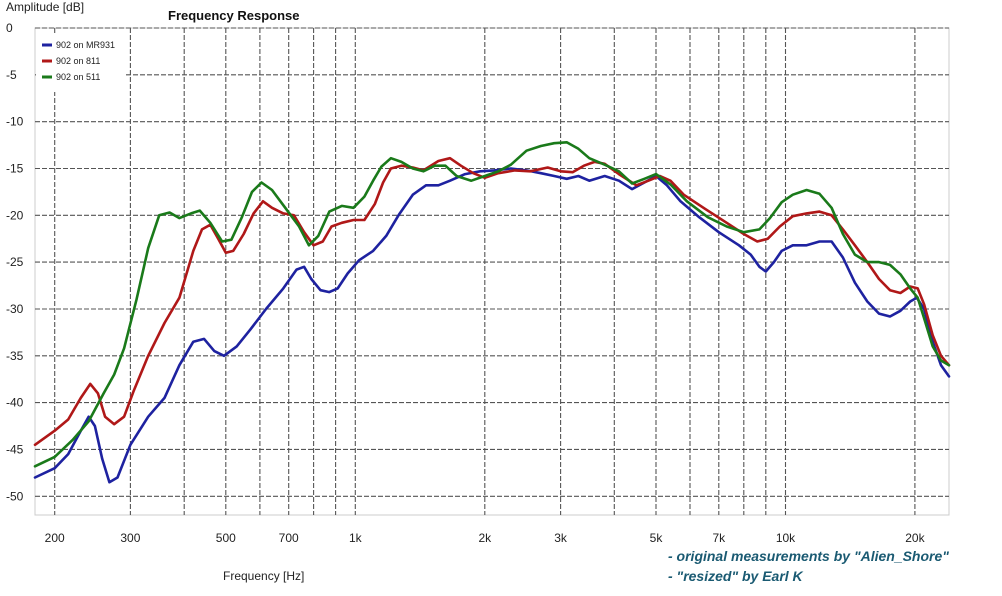 This screenshot has width=1002, height=596. I want to click on x-tick-label: 700, so click(289, 538).